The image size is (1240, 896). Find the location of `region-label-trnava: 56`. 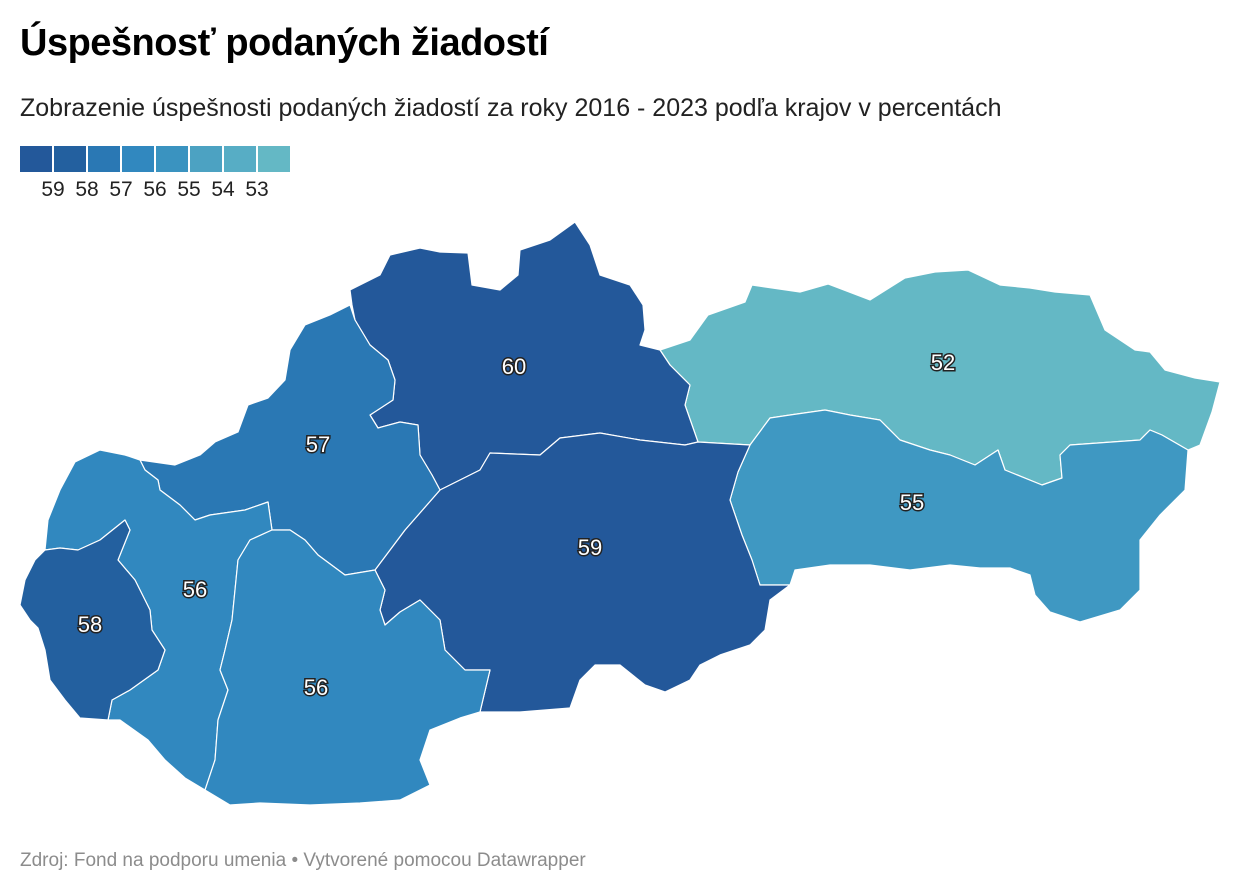

region-label-trnava: 56 is located at coordinates (195, 589).